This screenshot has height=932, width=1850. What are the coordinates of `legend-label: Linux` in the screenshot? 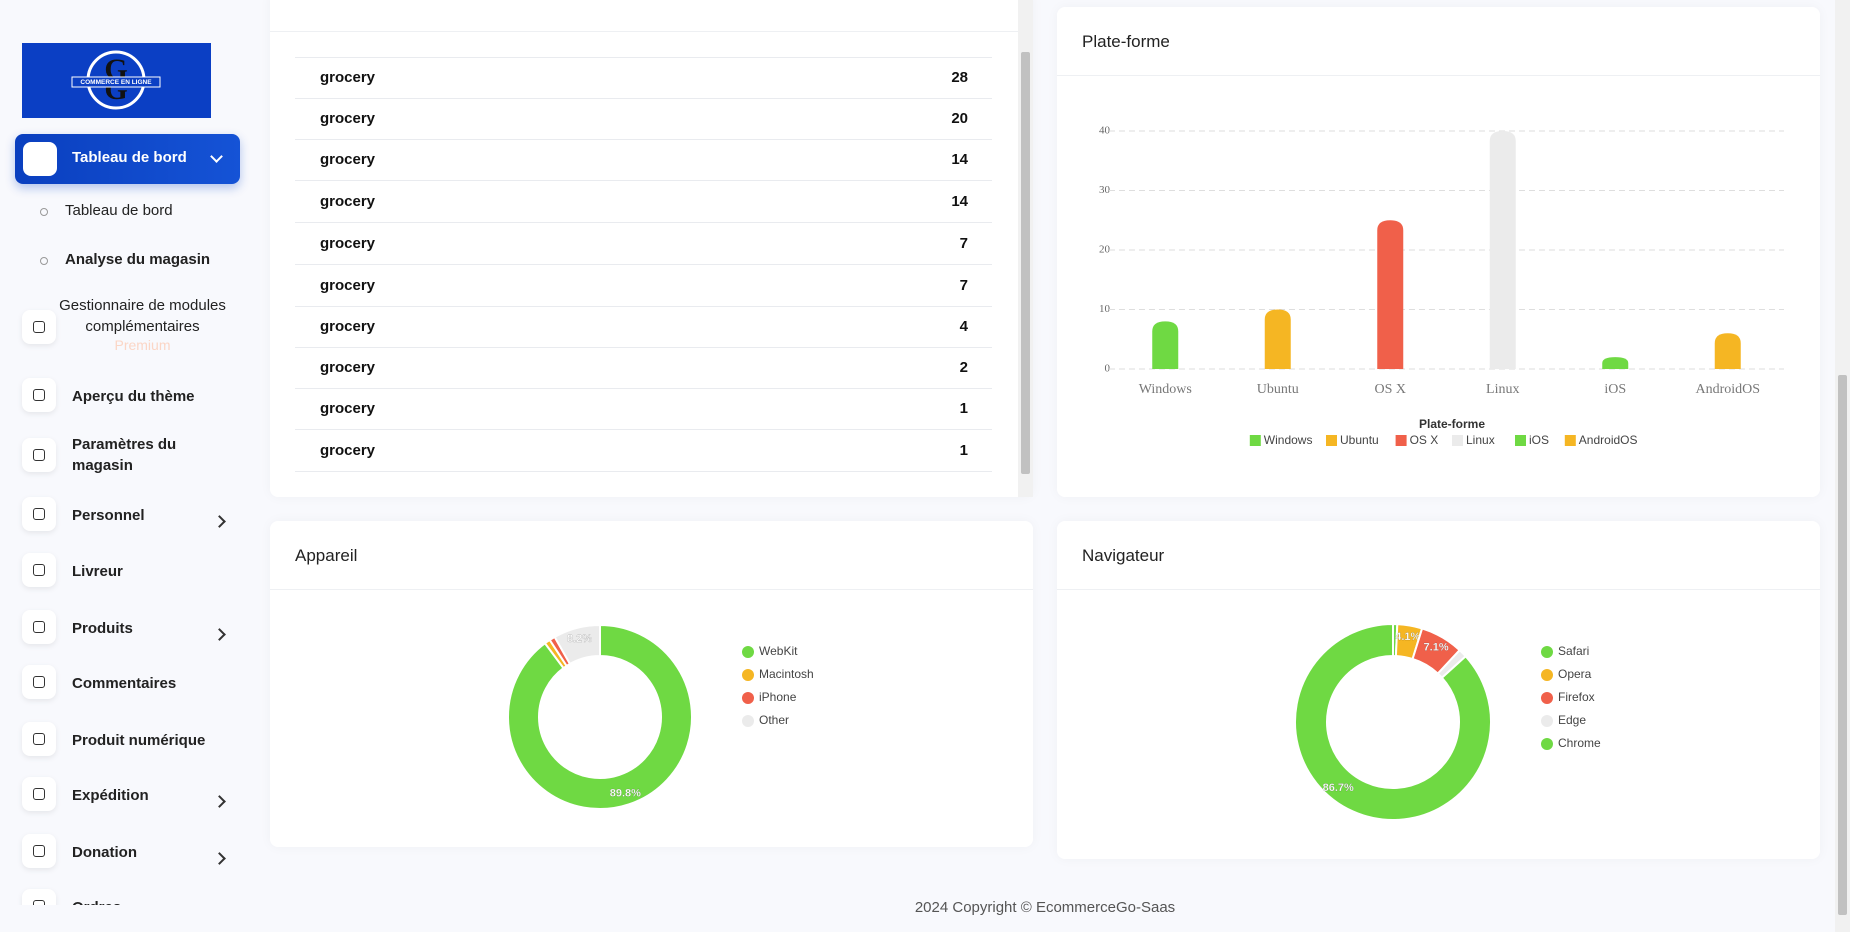 It's located at (1480, 440).